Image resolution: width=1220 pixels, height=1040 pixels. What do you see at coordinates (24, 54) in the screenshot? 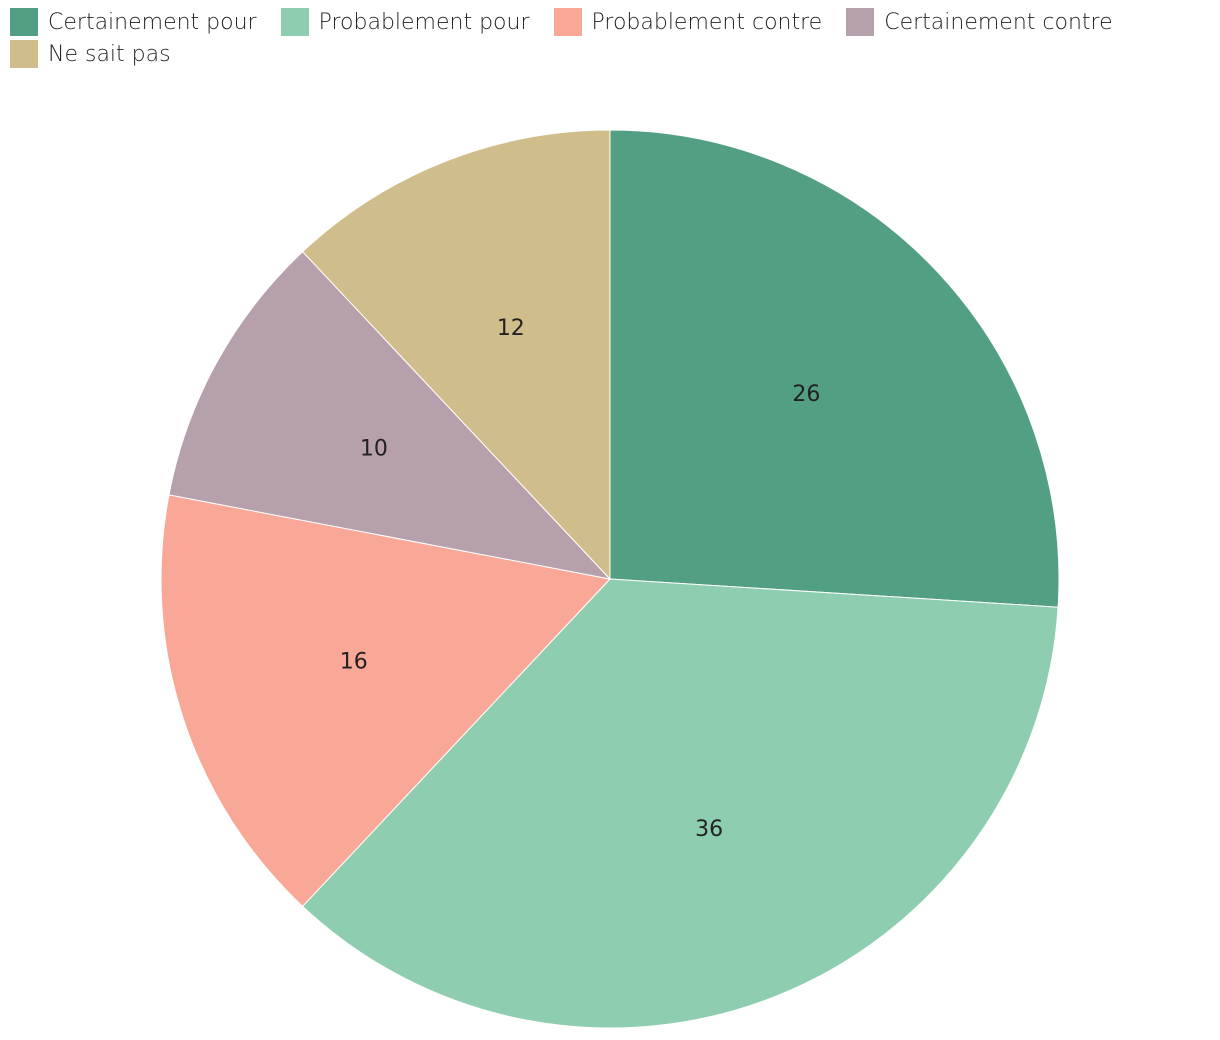
I see `legend-swatch-ne-sait-pas` at bounding box center [24, 54].